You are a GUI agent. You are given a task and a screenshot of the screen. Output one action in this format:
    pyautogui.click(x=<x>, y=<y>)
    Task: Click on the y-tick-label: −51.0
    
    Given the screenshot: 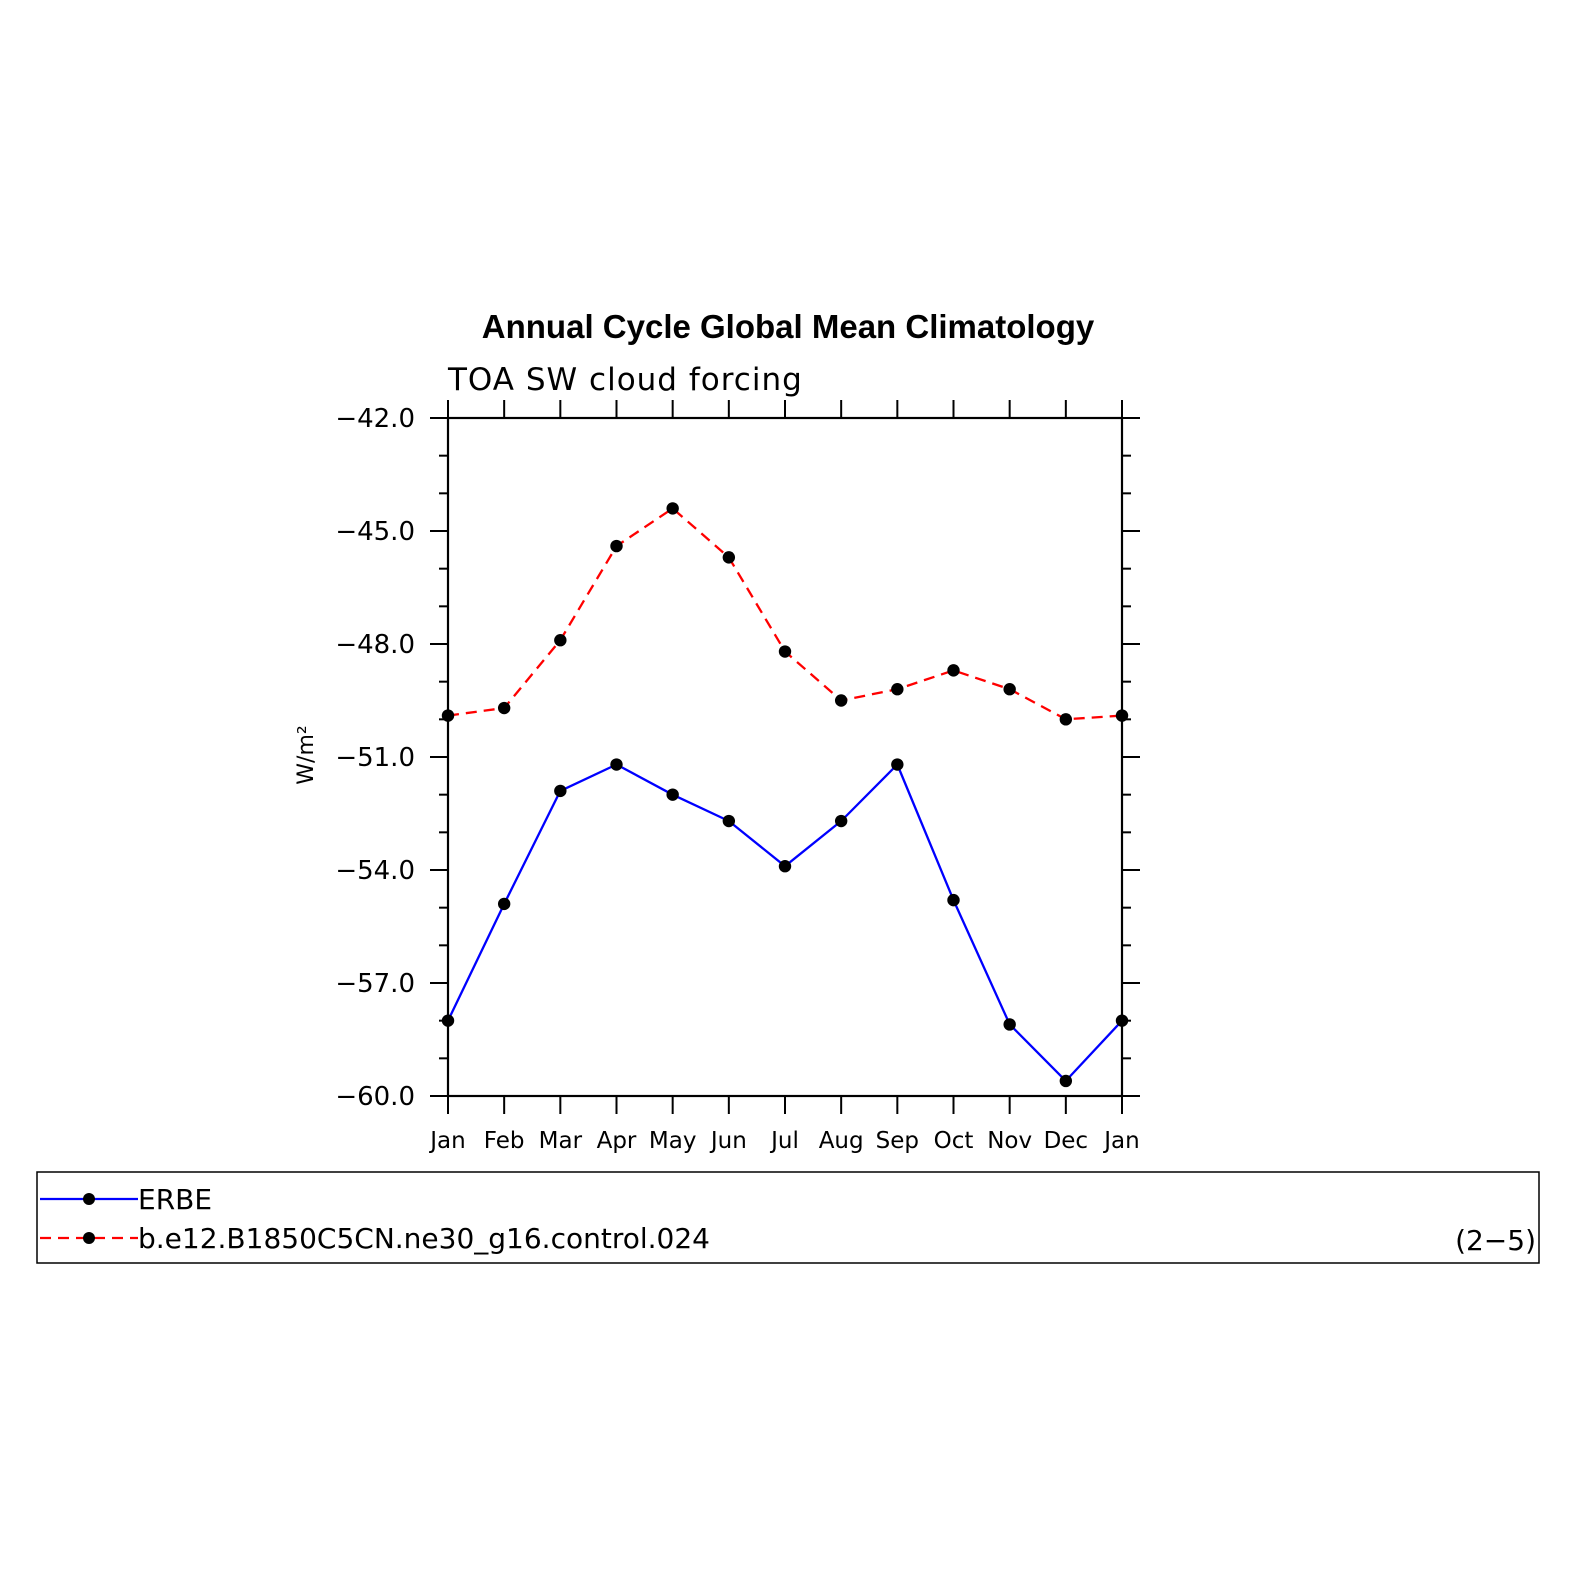 What is the action you would take?
    pyautogui.click(x=375, y=758)
    